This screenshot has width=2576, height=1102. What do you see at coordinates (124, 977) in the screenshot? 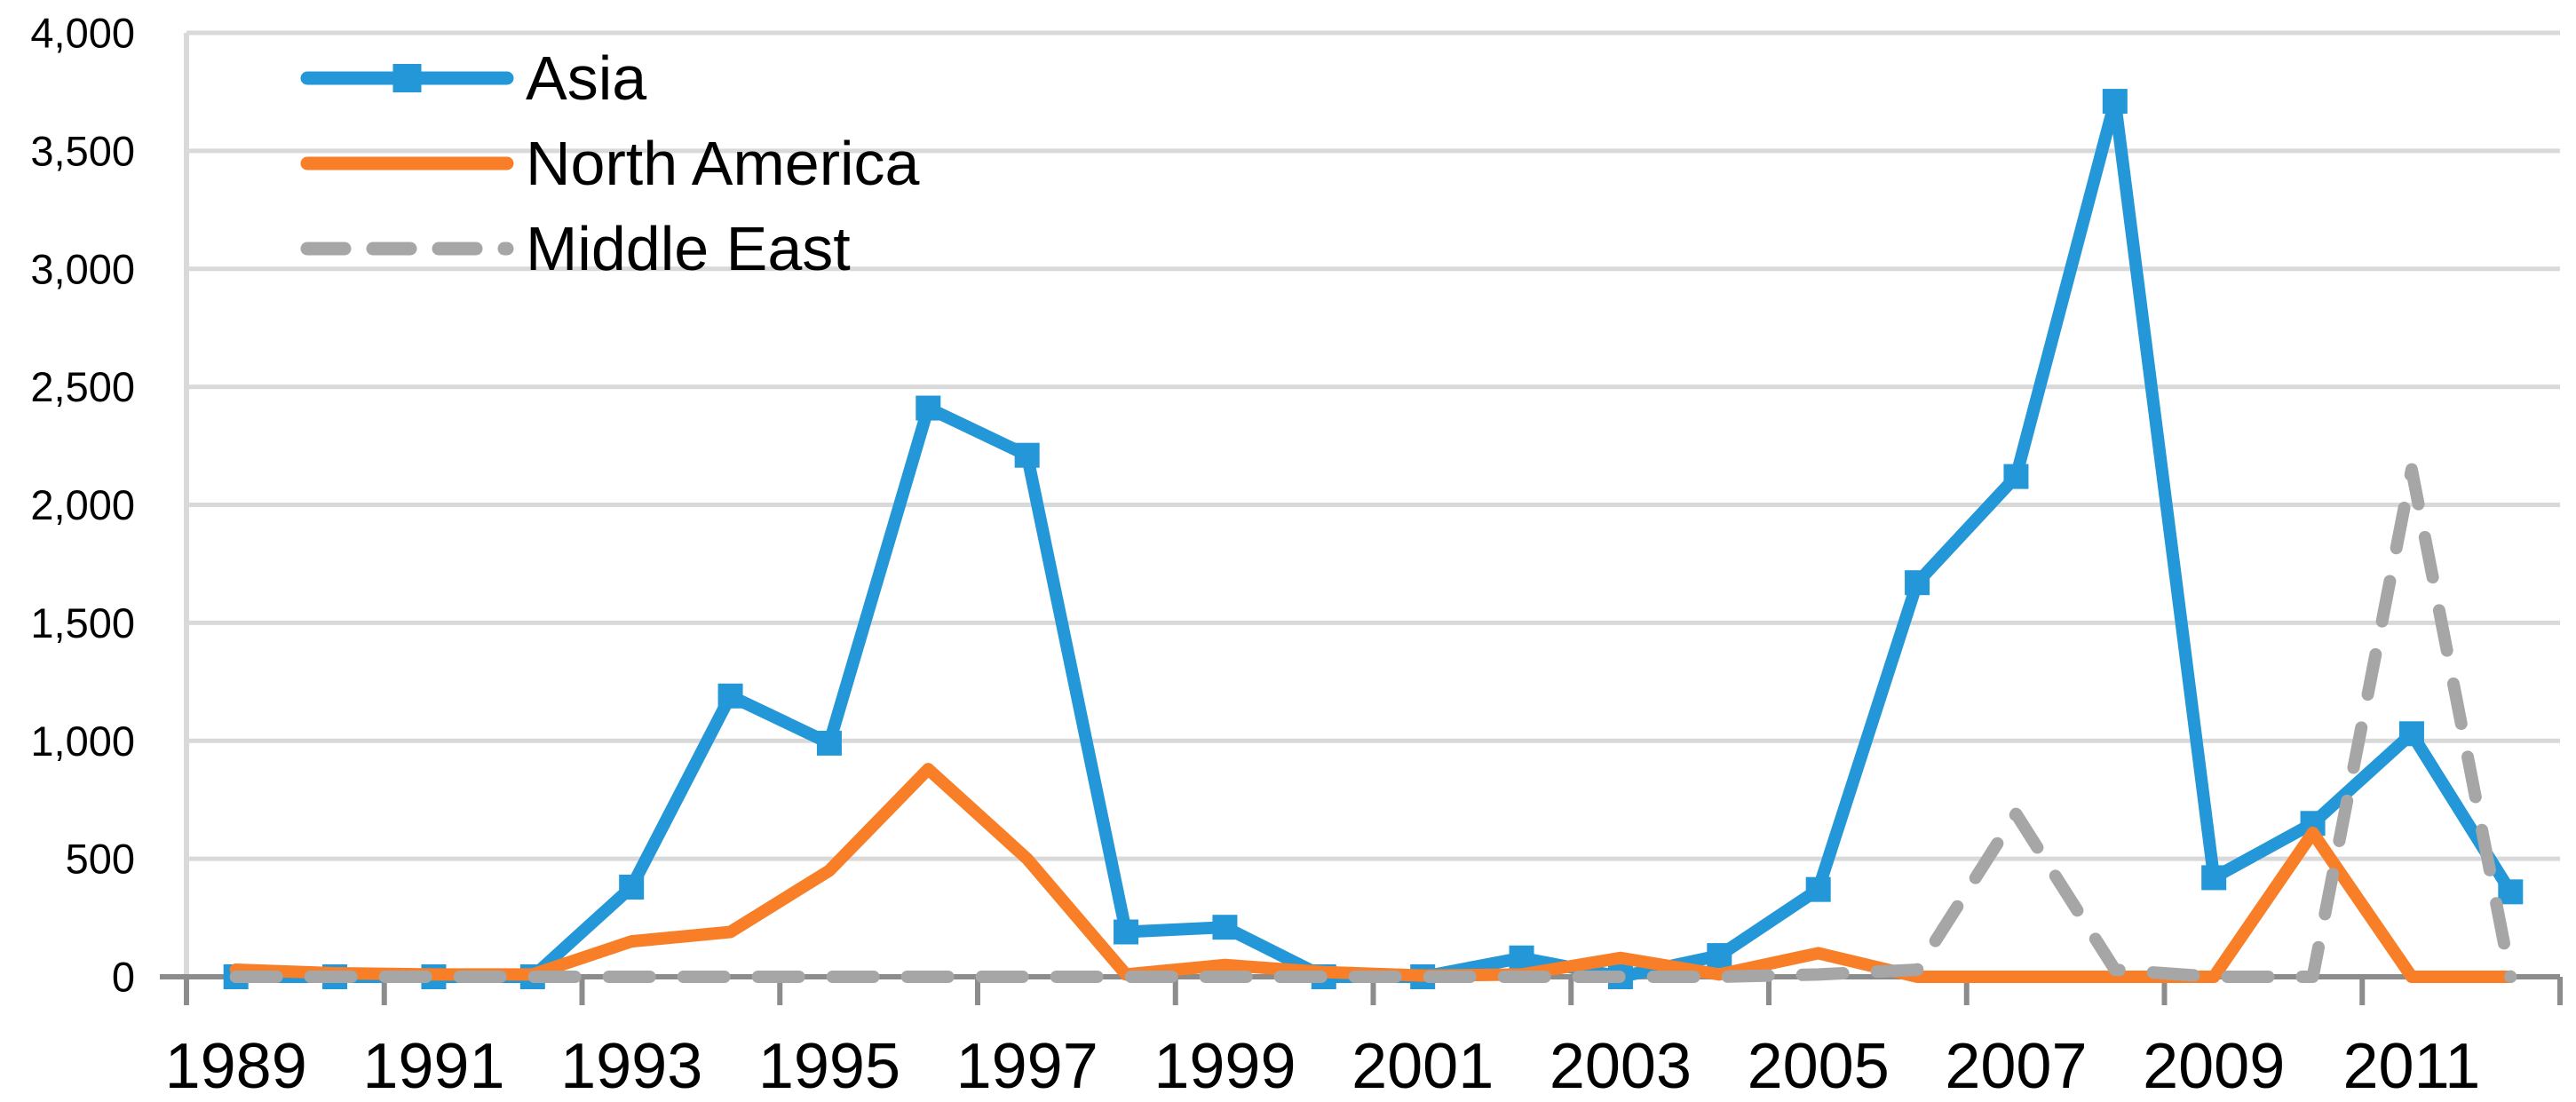
I see `y-axis-label-0: 0` at bounding box center [124, 977].